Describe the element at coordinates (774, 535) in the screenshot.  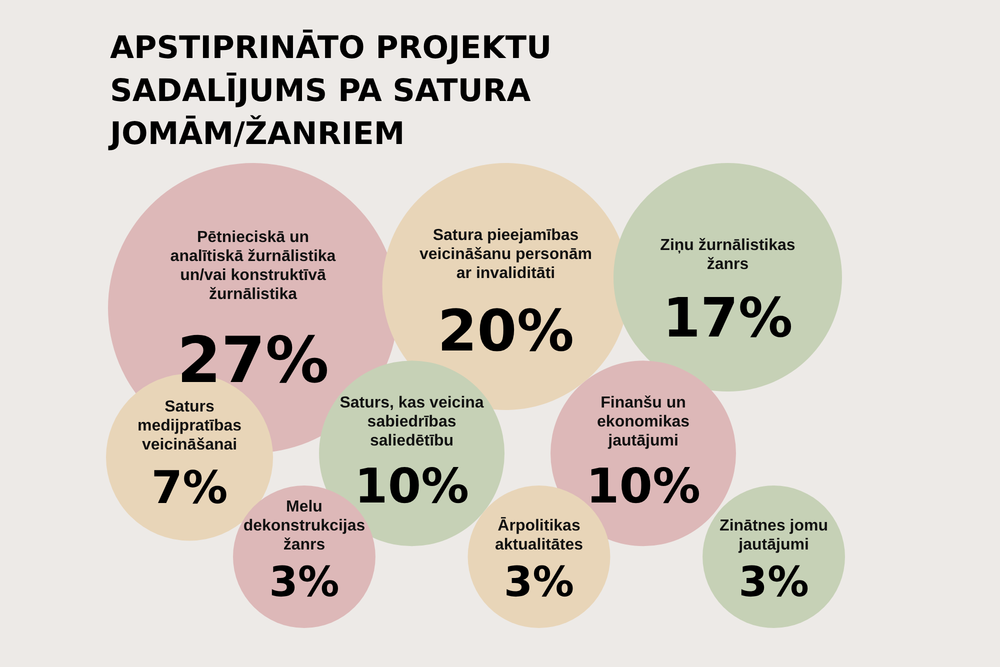
I see `category-label: Zinātnes jomu jautājumi` at that location.